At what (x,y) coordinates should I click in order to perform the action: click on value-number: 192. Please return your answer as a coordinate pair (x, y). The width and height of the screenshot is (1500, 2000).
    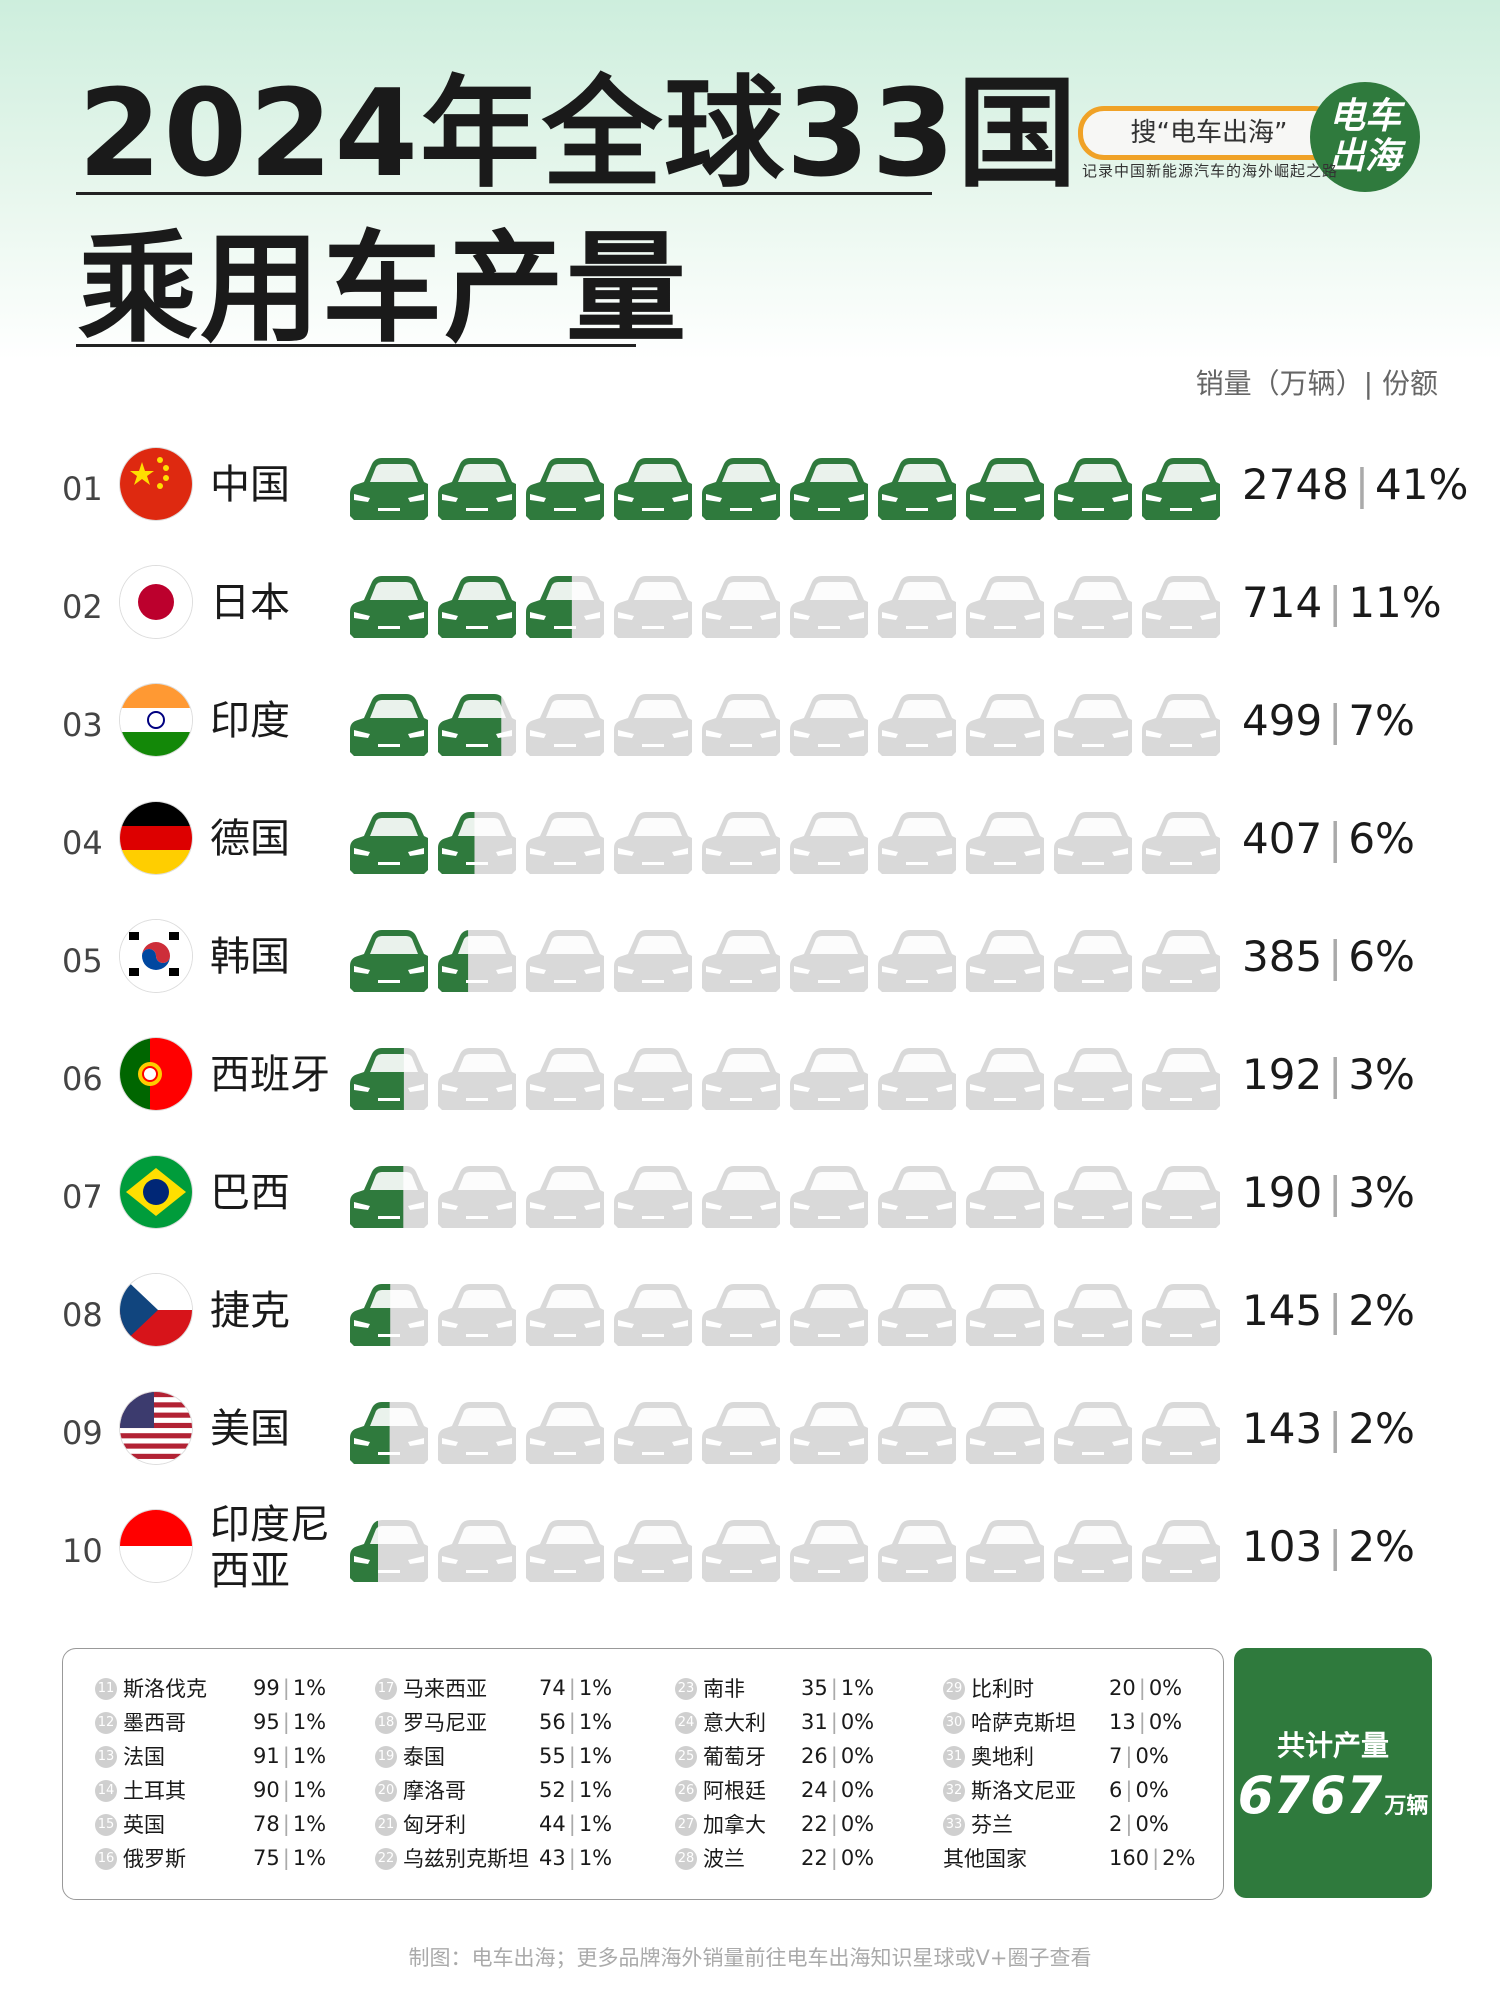
    Looking at the image, I should click on (1282, 1074).